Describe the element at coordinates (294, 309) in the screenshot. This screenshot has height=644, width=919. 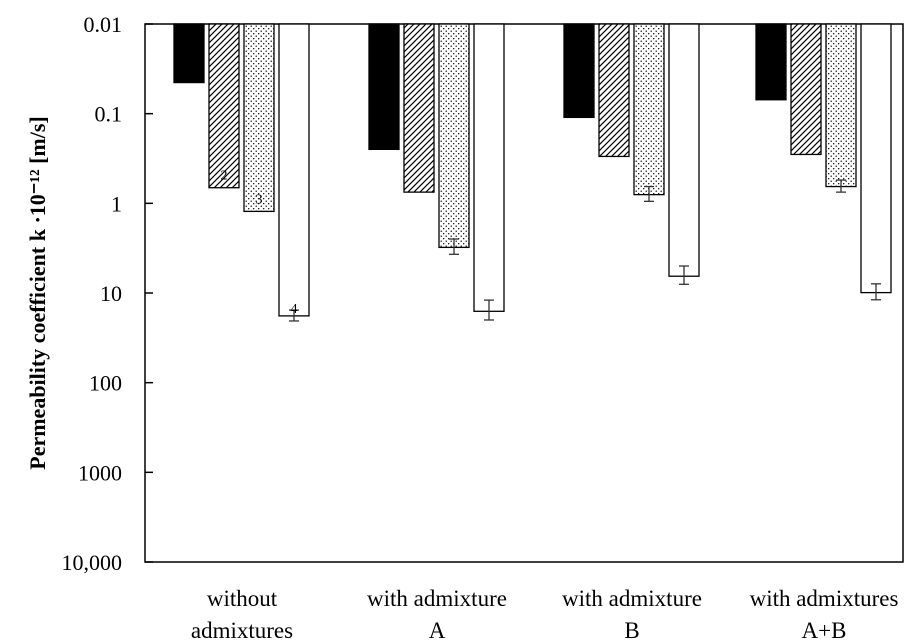
I see `bar-number-label: 4` at that location.